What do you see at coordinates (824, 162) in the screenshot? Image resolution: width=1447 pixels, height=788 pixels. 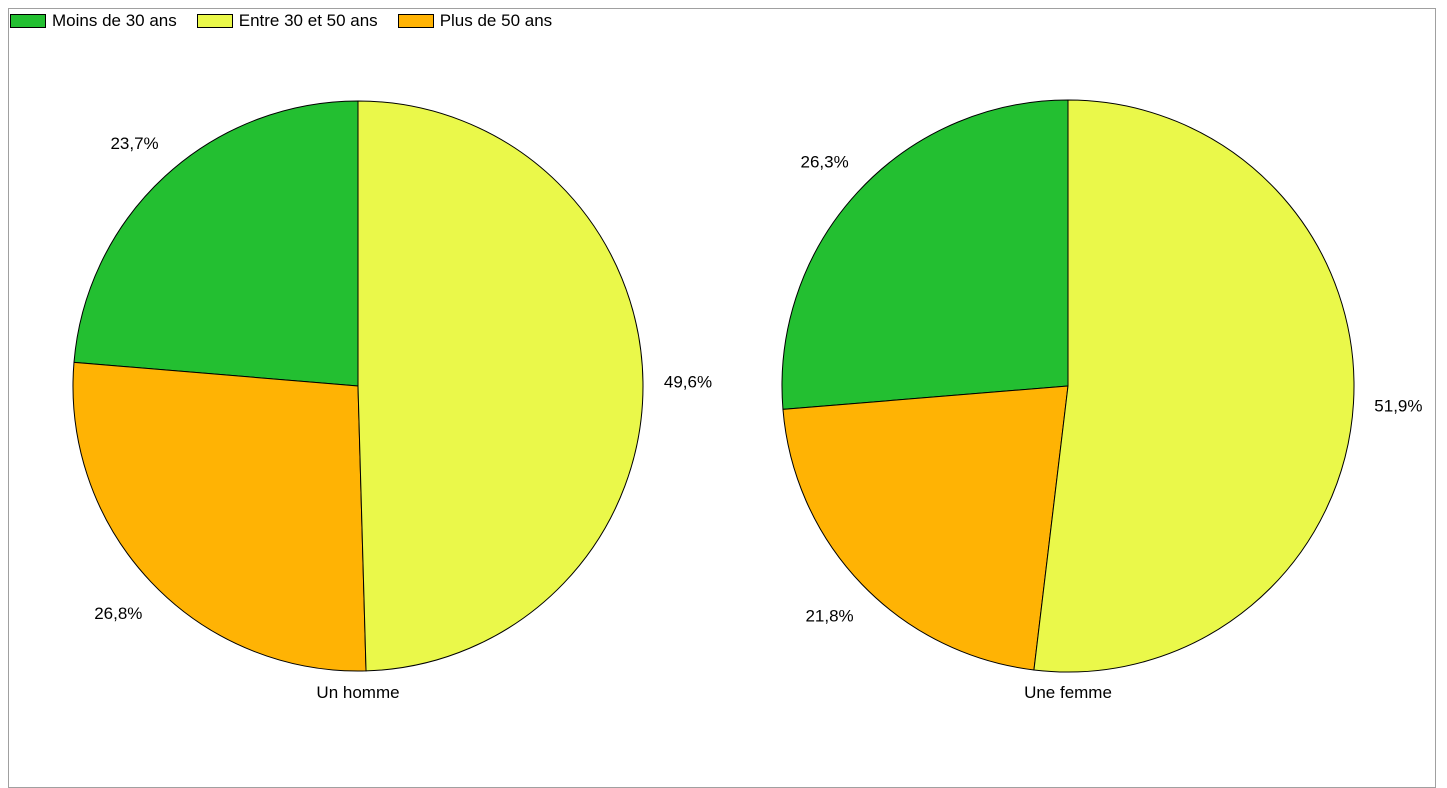 I see `pie-value-label-femme-0: 26,3%` at bounding box center [824, 162].